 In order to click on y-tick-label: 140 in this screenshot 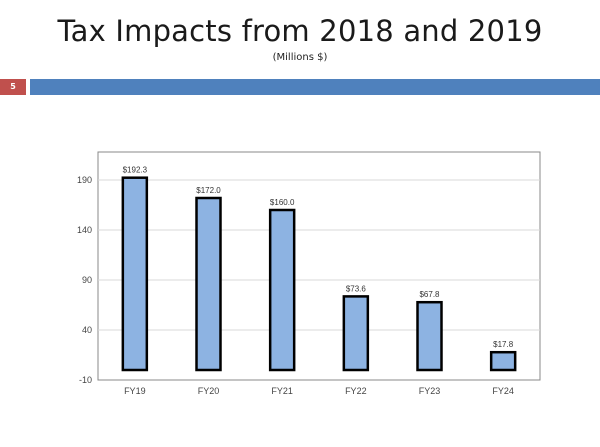, I will do `click(84, 230)`.